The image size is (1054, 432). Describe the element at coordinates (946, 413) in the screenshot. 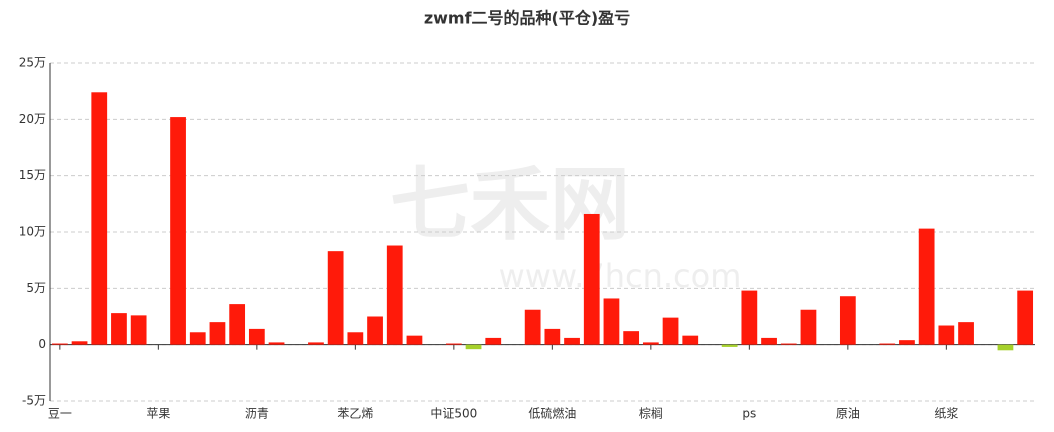

I see `x-tick-label: 纸浆` at that location.